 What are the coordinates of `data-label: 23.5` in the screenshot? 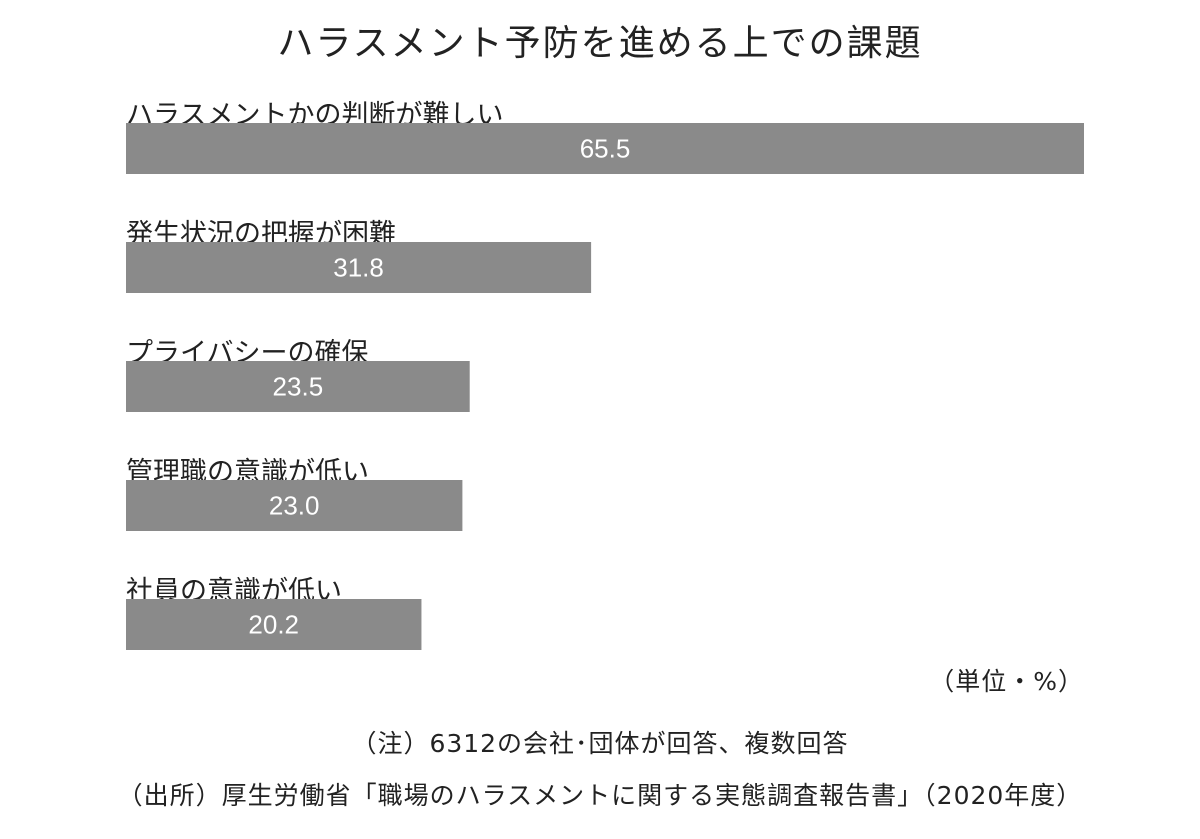 It's located at (298, 387).